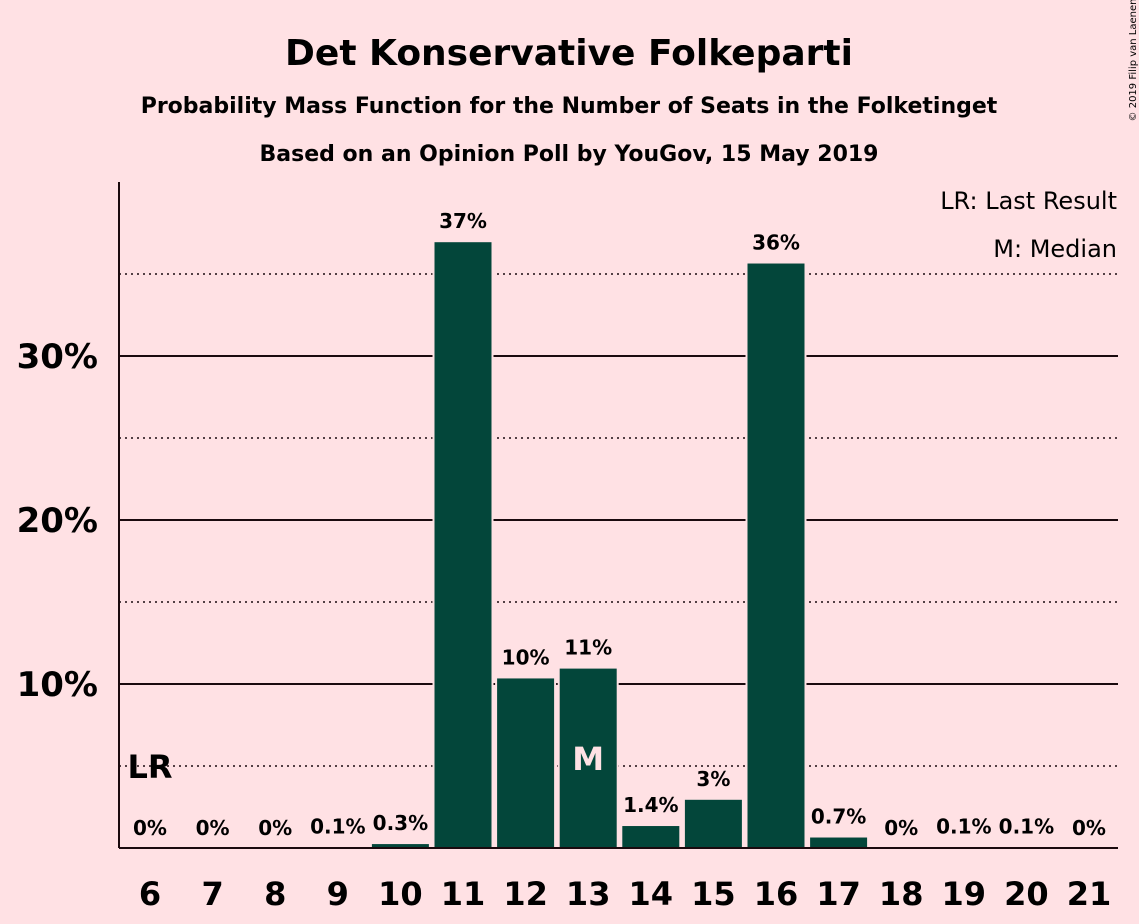 The height and width of the screenshot is (924, 1139). Describe the element at coordinates (1026, 894) in the screenshot. I see `x-tick-label: 20` at that location.